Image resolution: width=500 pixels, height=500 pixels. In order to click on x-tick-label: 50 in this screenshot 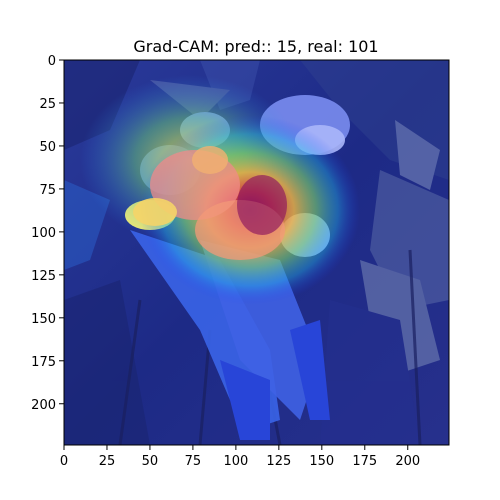, I will do `click(150, 461)`.